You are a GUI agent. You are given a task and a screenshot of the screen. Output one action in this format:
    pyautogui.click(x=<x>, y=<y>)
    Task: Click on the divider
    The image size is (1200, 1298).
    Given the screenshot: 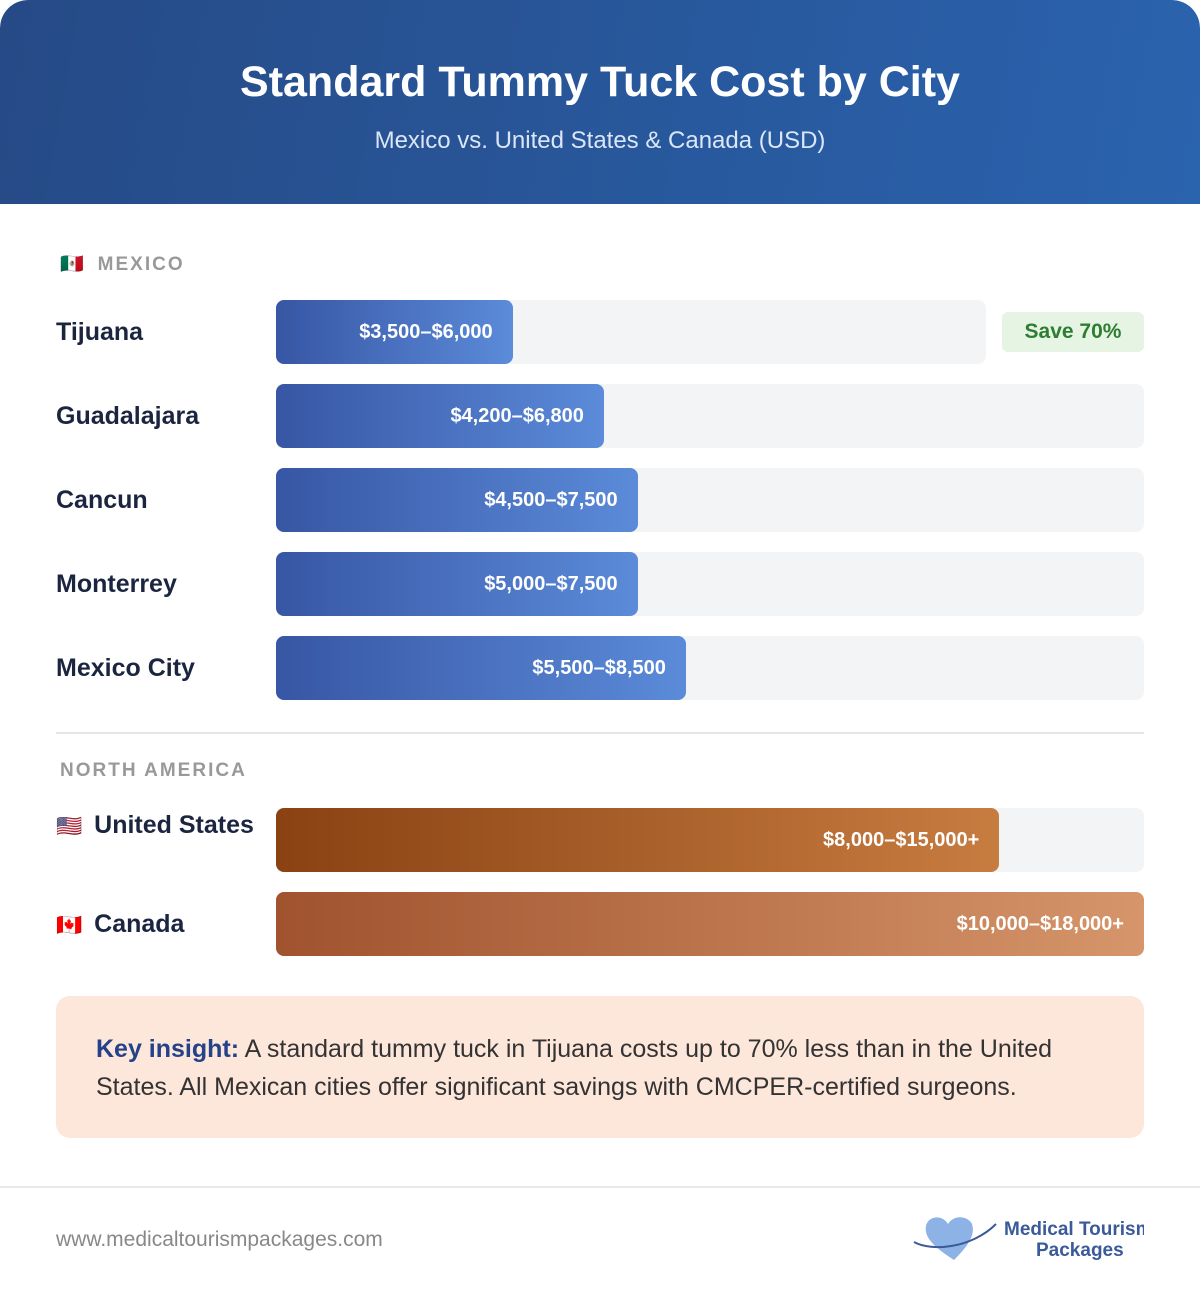 What is the action you would take?
    pyautogui.click(x=600, y=733)
    